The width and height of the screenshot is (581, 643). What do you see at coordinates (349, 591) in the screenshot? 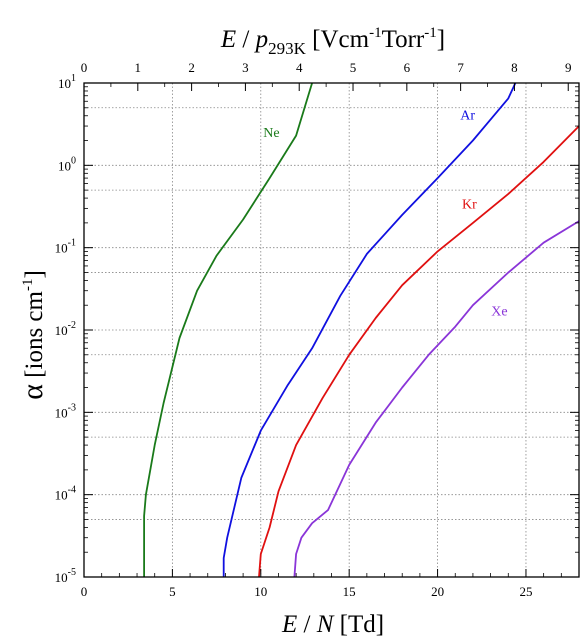
I see `x-tick-label: 15` at bounding box center [349, 591].